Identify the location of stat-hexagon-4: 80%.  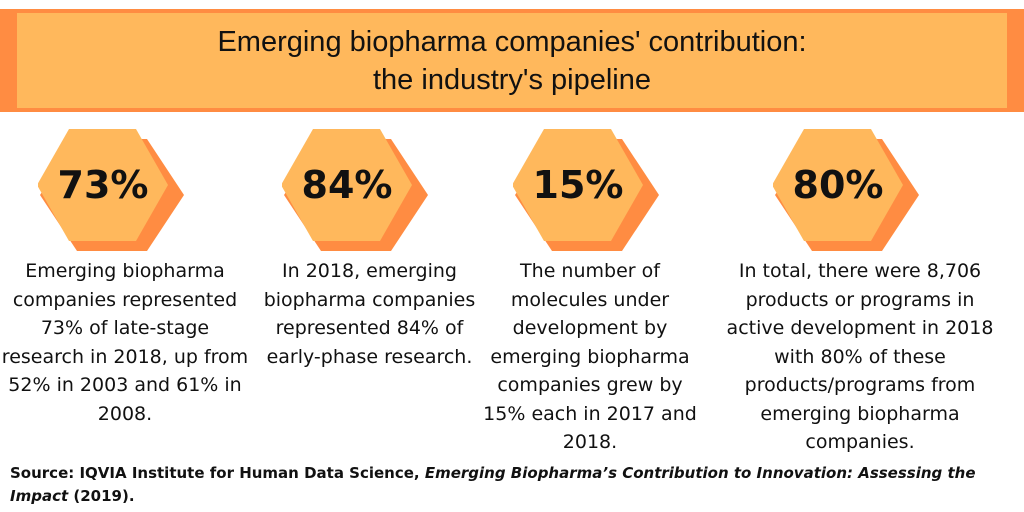
(848, 189).